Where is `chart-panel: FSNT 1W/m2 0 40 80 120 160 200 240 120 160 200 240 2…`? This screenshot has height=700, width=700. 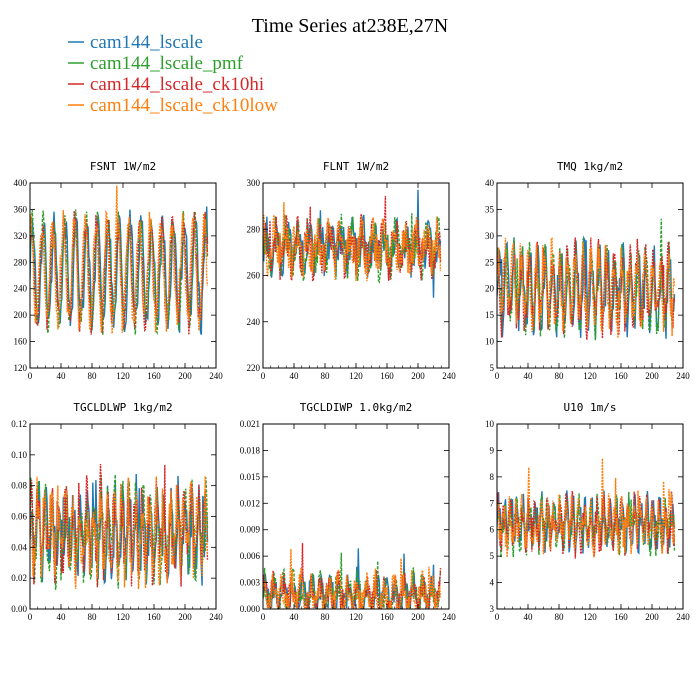 chart-panel: FSNT 1W/m2 0 40 80 120 160 200 240 120 160 200 240 2… is located at coordinates (119, 270).